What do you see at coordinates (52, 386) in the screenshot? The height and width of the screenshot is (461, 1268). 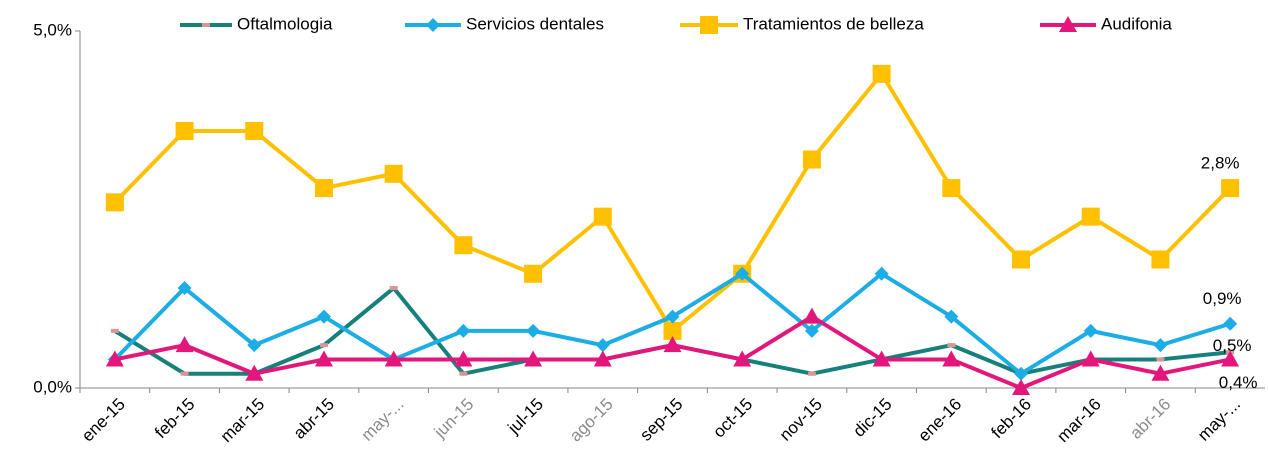 I see `y-tick-label: 0,0%` at bounding box center [52, 386].